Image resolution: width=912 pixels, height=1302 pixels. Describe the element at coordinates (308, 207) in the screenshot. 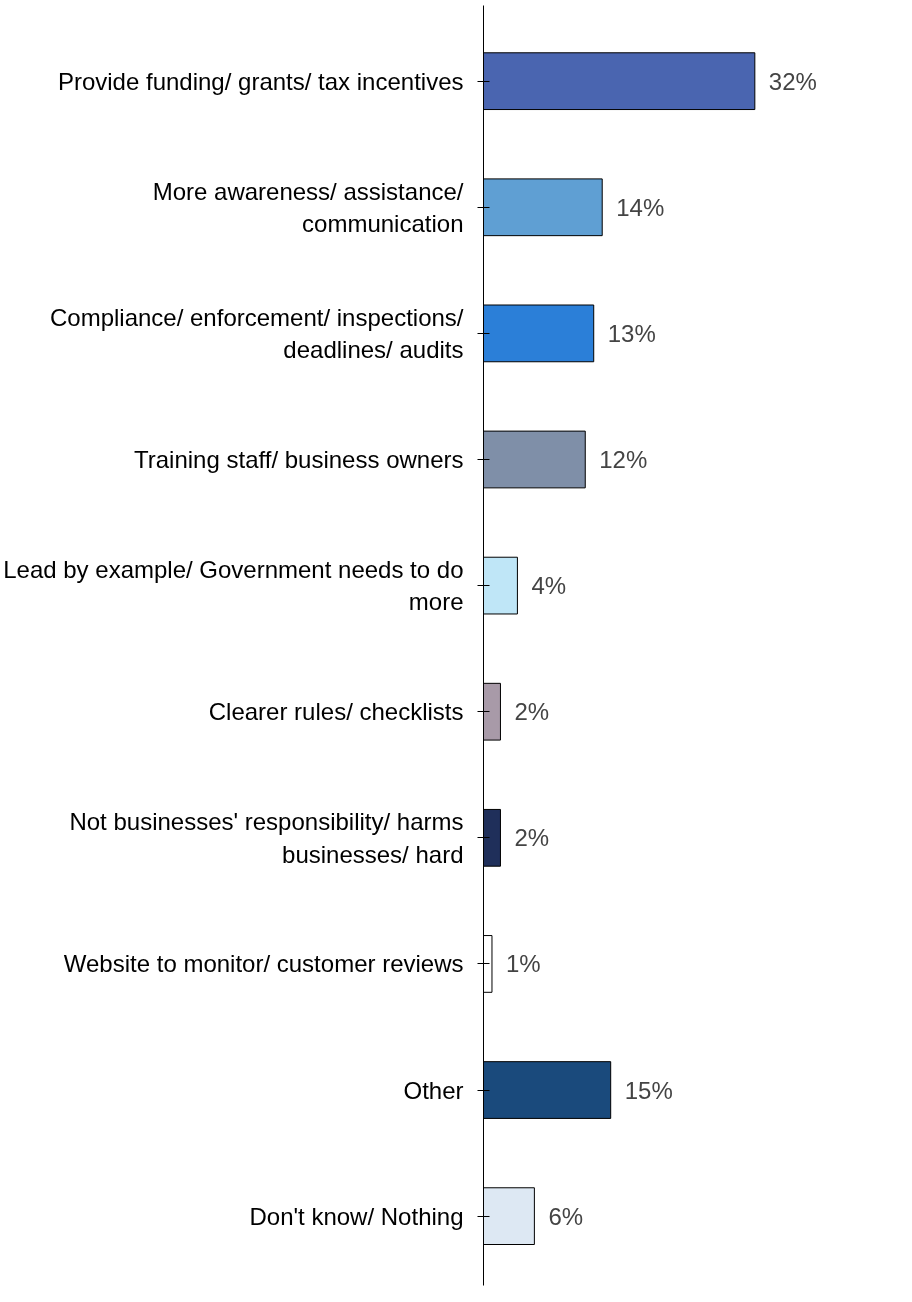

I see `y-tick-label: More awareness/ assistance/ communication` at that location.